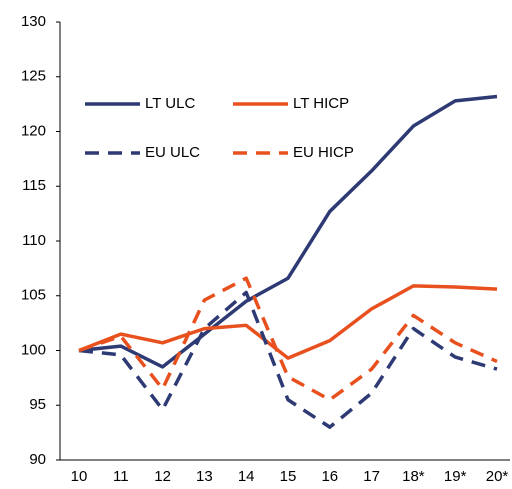 The width and height of the screenshot is (512, 489). What do you see at coordinates (323, 152) in the screenshot?
I see `legend-label: EU HICP` at bounding box center [323, 152].